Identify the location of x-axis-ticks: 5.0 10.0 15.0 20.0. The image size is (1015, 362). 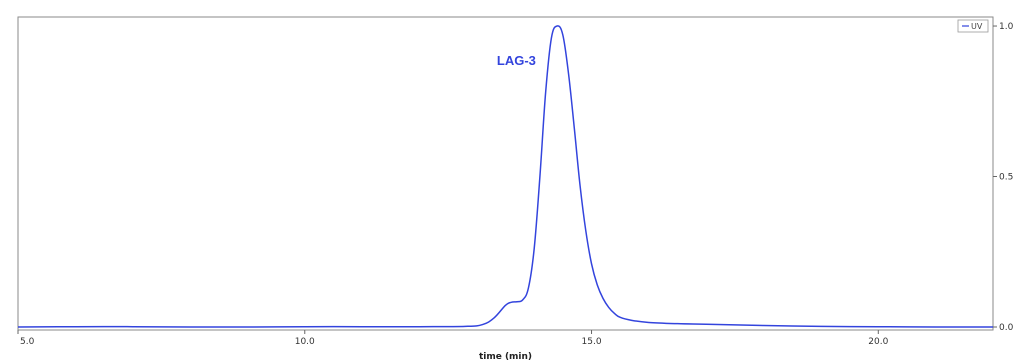
(453, 338).